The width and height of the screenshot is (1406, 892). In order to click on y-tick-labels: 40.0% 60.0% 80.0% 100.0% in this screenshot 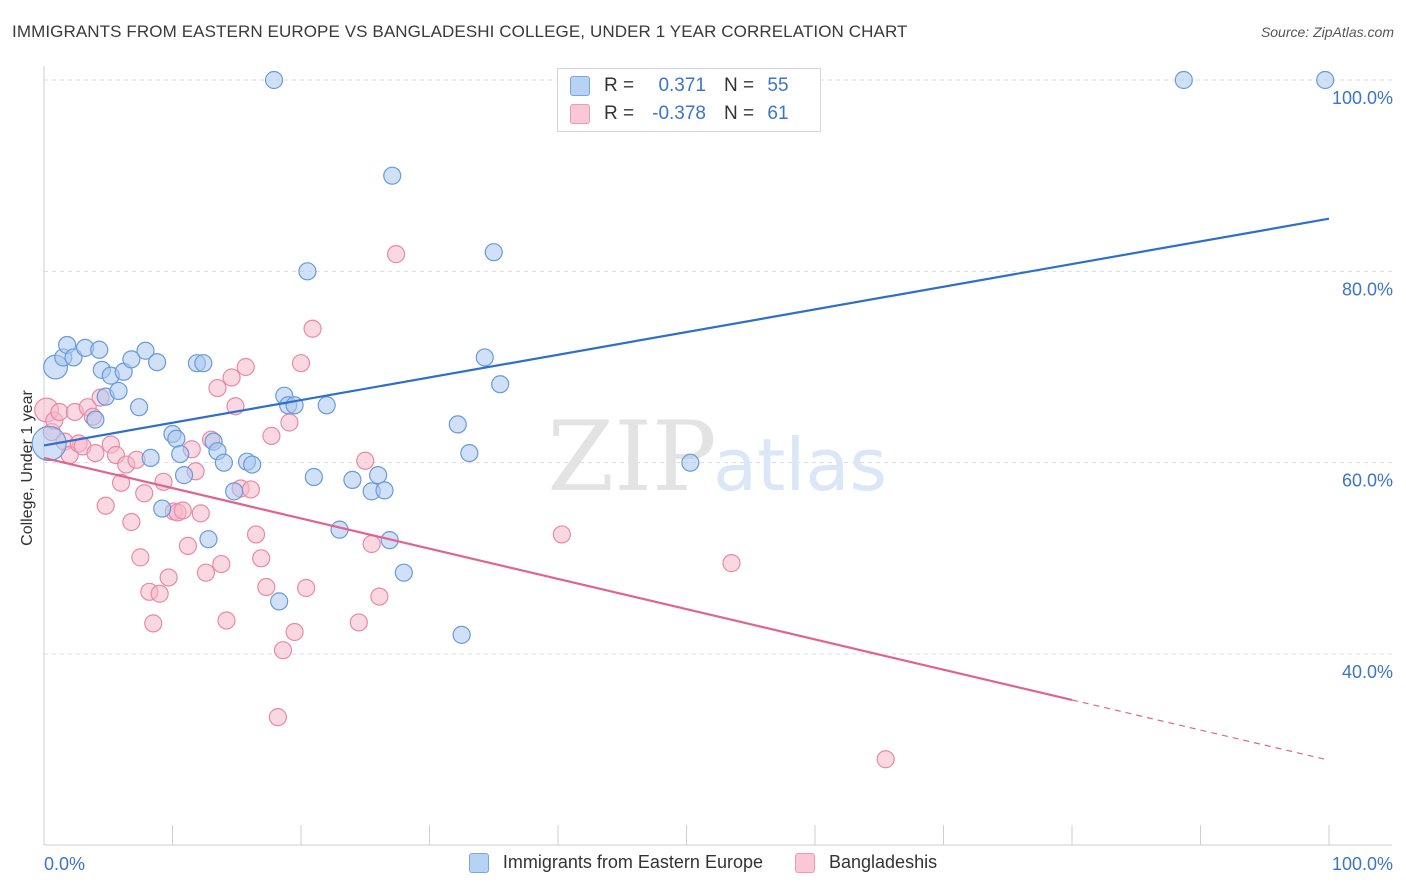, I will do `click(1362, 385)`.